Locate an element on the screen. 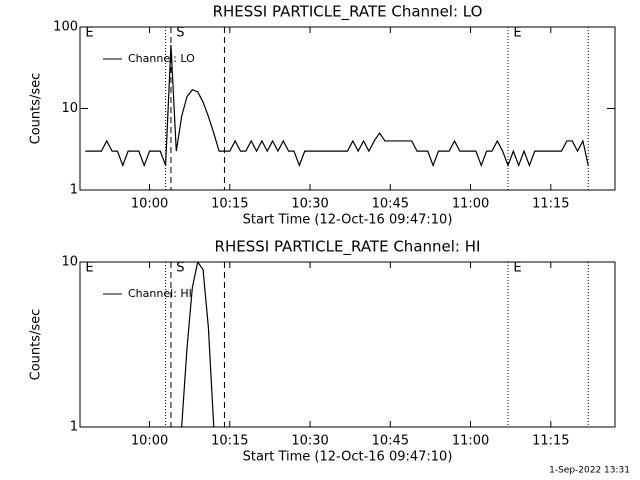 The width and height of the screenshot is (640, 480). legend-label: Channel: LO is located at coordinates (161, 58).